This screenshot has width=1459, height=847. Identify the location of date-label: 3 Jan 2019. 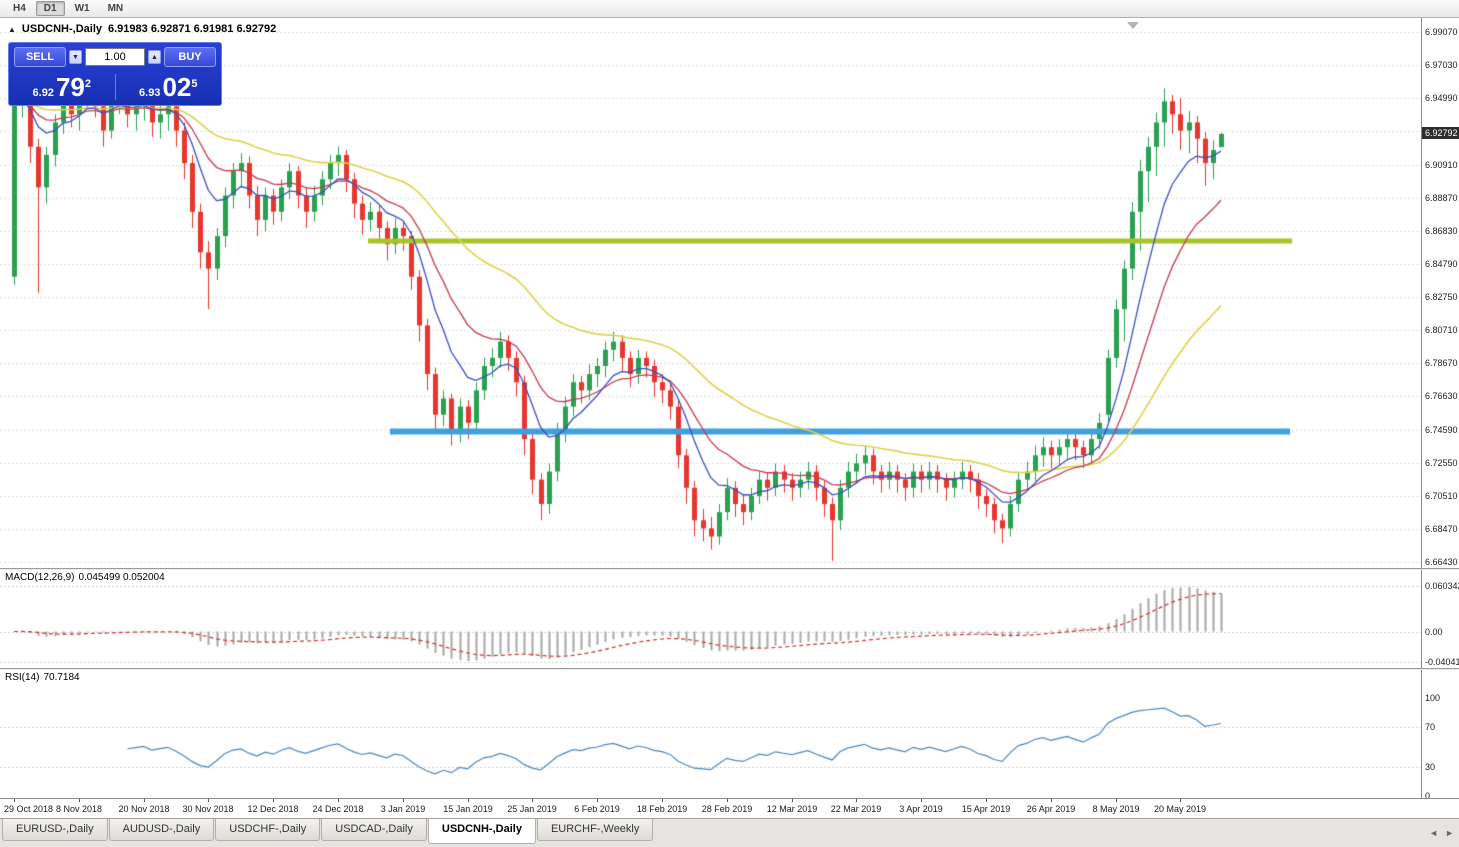
(403, 809).